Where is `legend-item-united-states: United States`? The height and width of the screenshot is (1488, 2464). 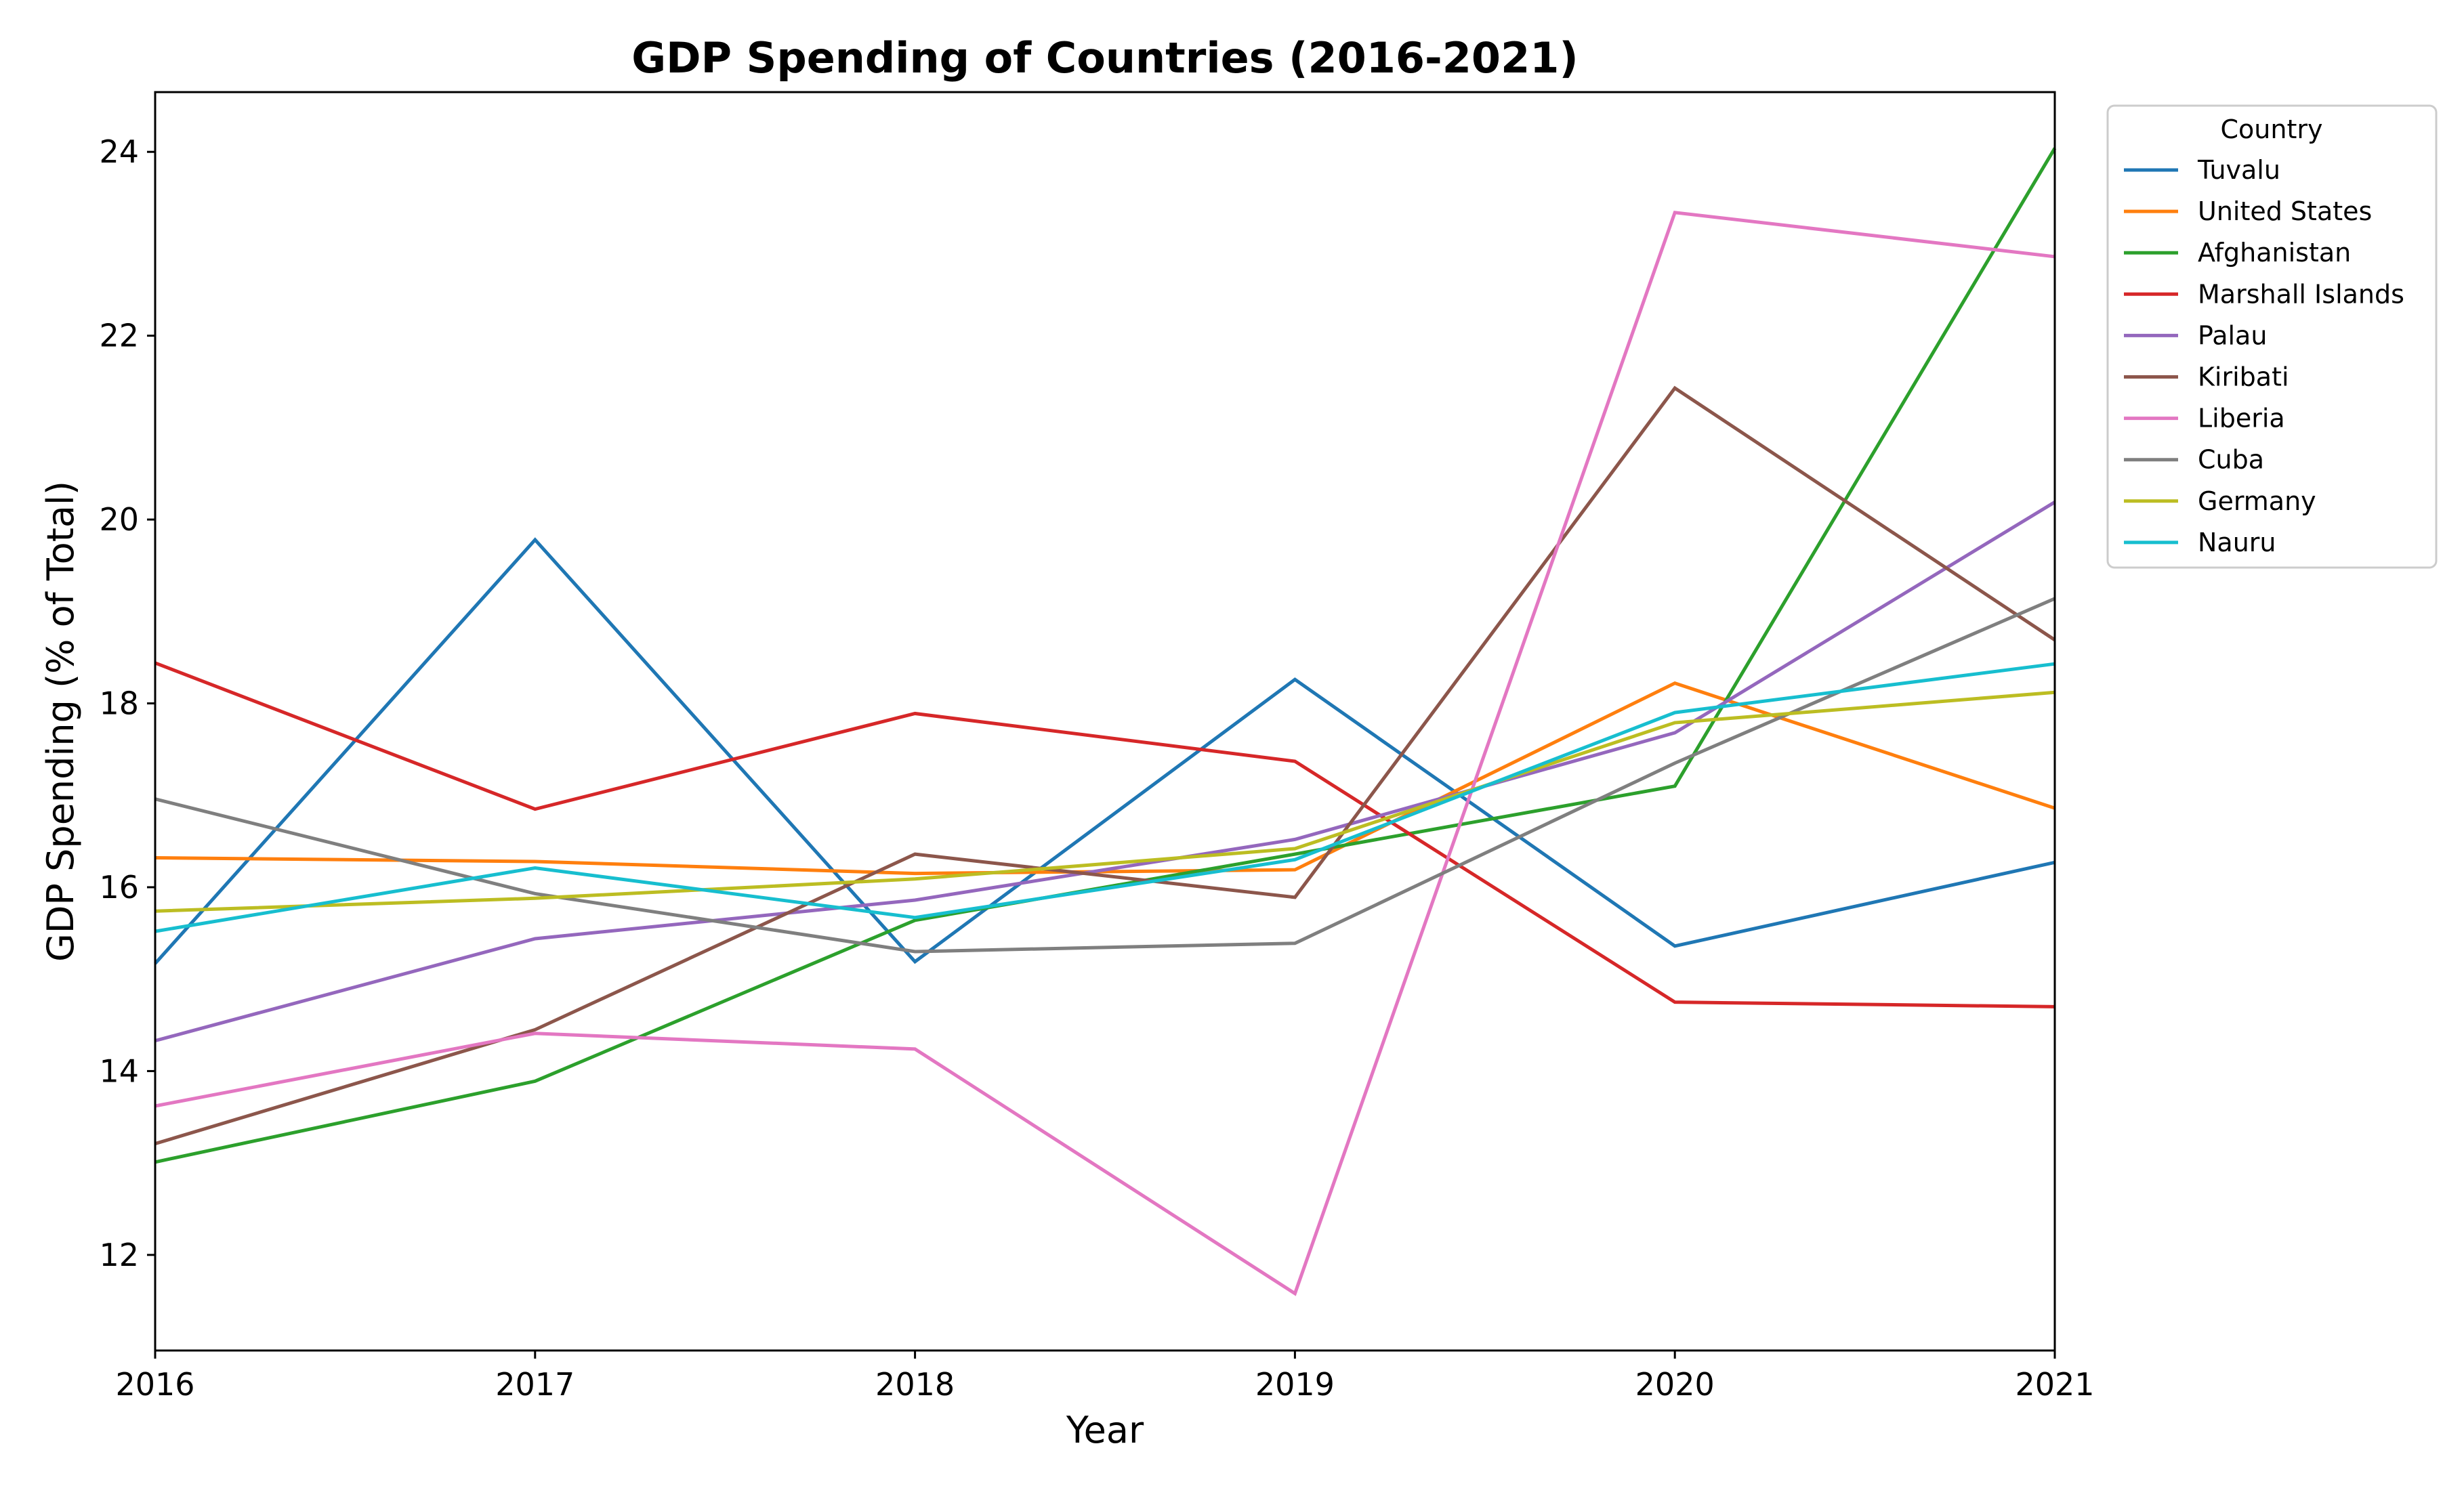
legend-item-united-states: United States is located at coordinates (2248, 211).